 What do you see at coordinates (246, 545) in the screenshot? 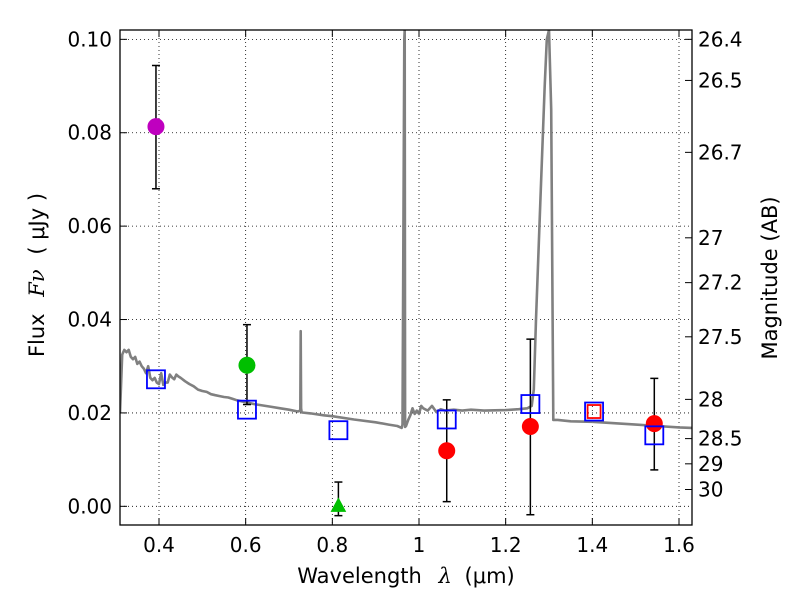
I see `x-tick-label: 0.6` at bounding box center [246, 545].